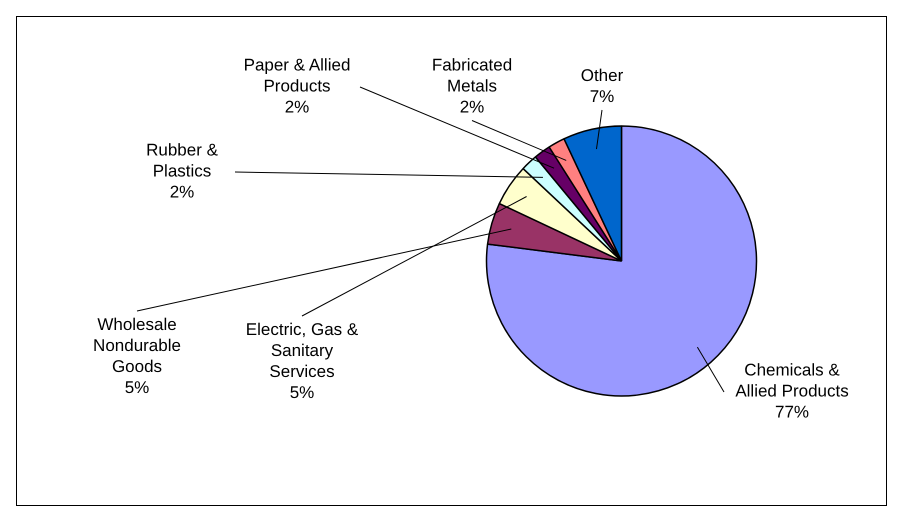 The height and width of the screenshot is (524, 905). I want to click on slice-label: Electric, Gas & Sanitary Services, so click(302, 351).